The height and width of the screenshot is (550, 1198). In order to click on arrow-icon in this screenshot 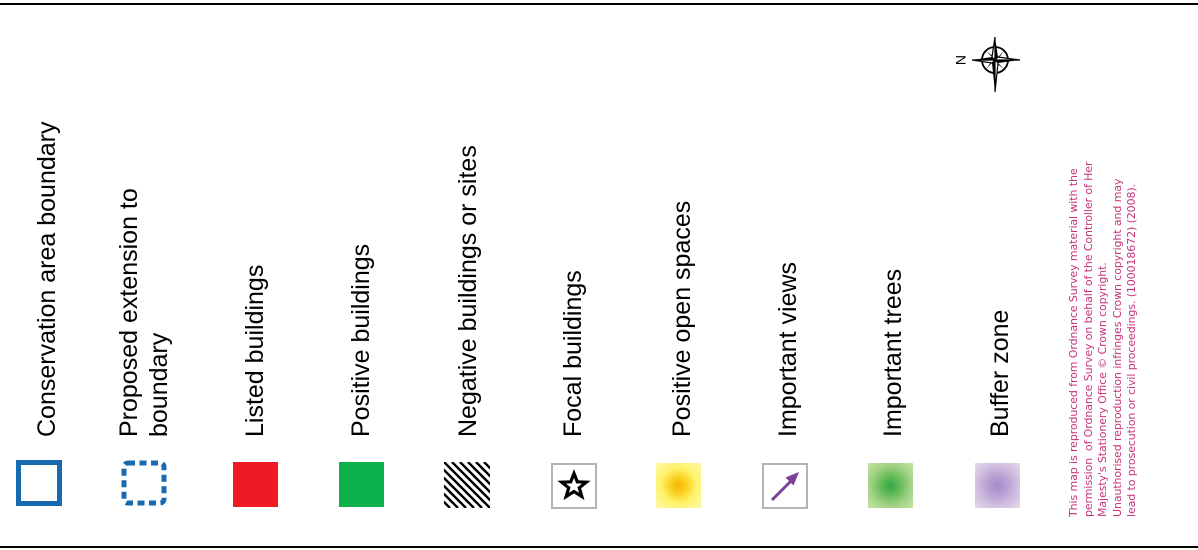, I will do `click(785, 486)`.